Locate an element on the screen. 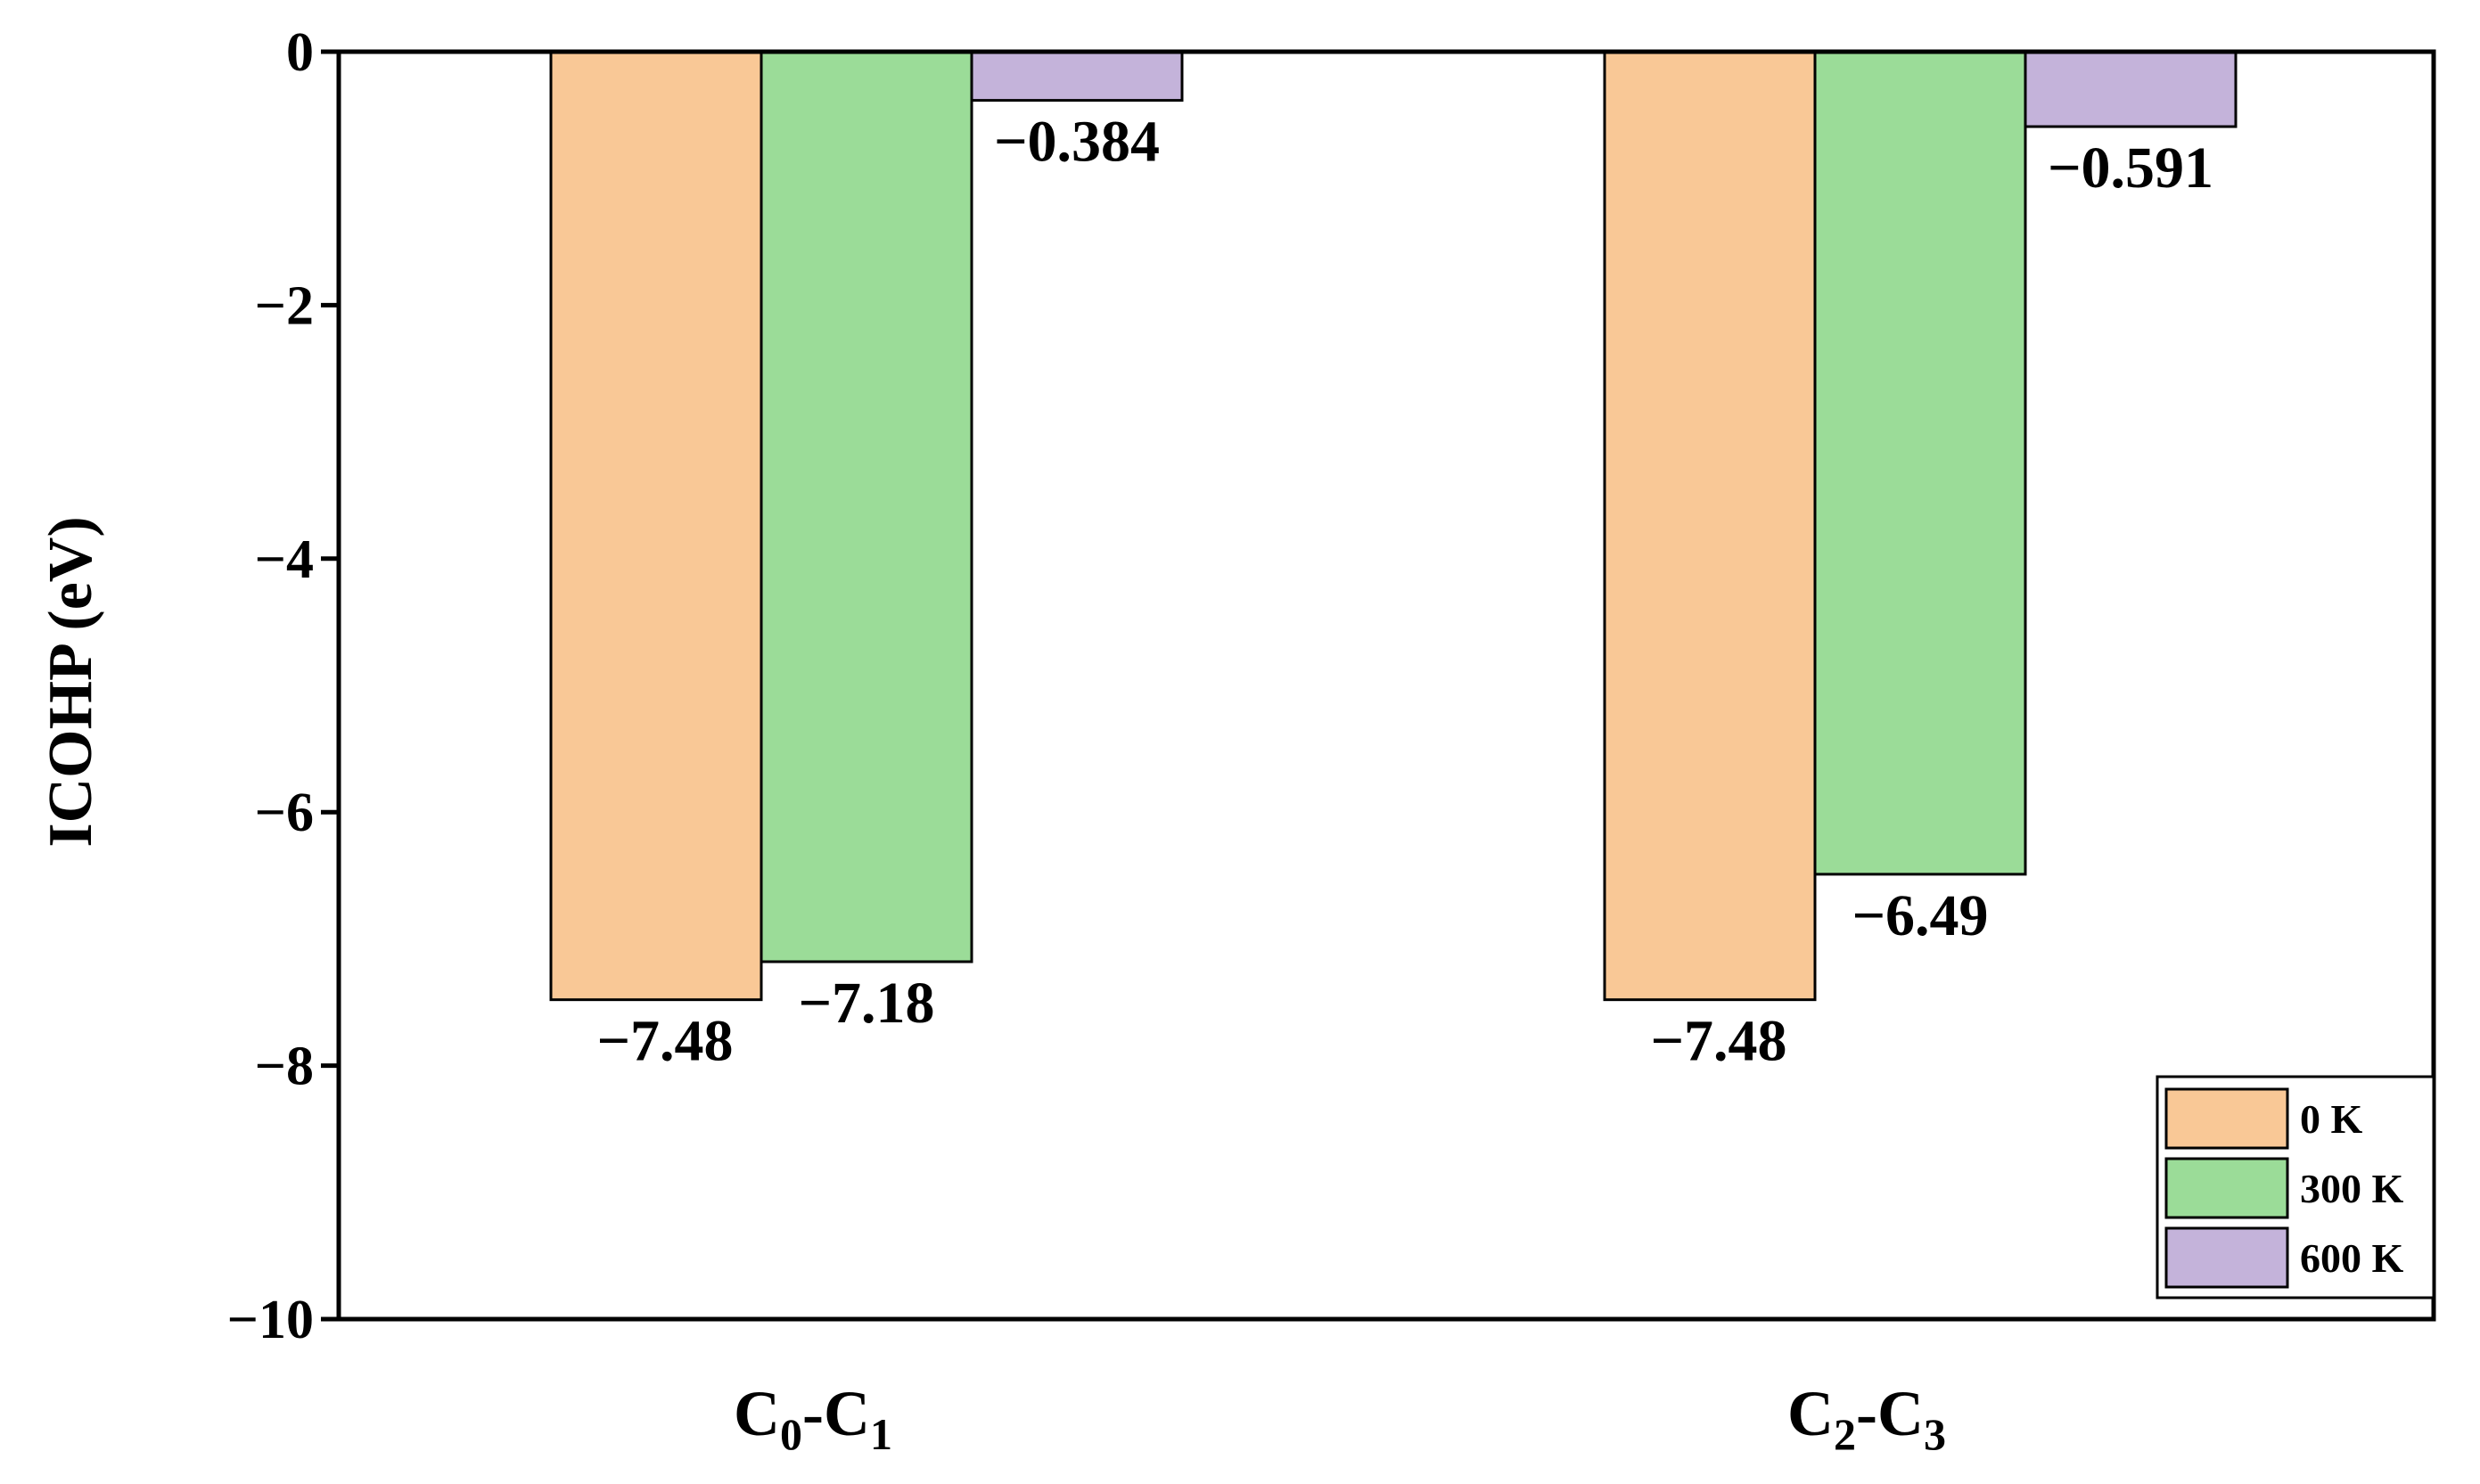 This screenshot has height=1484, width=2480. bar-0k-cat1 is located at coordinates (1710, 526).